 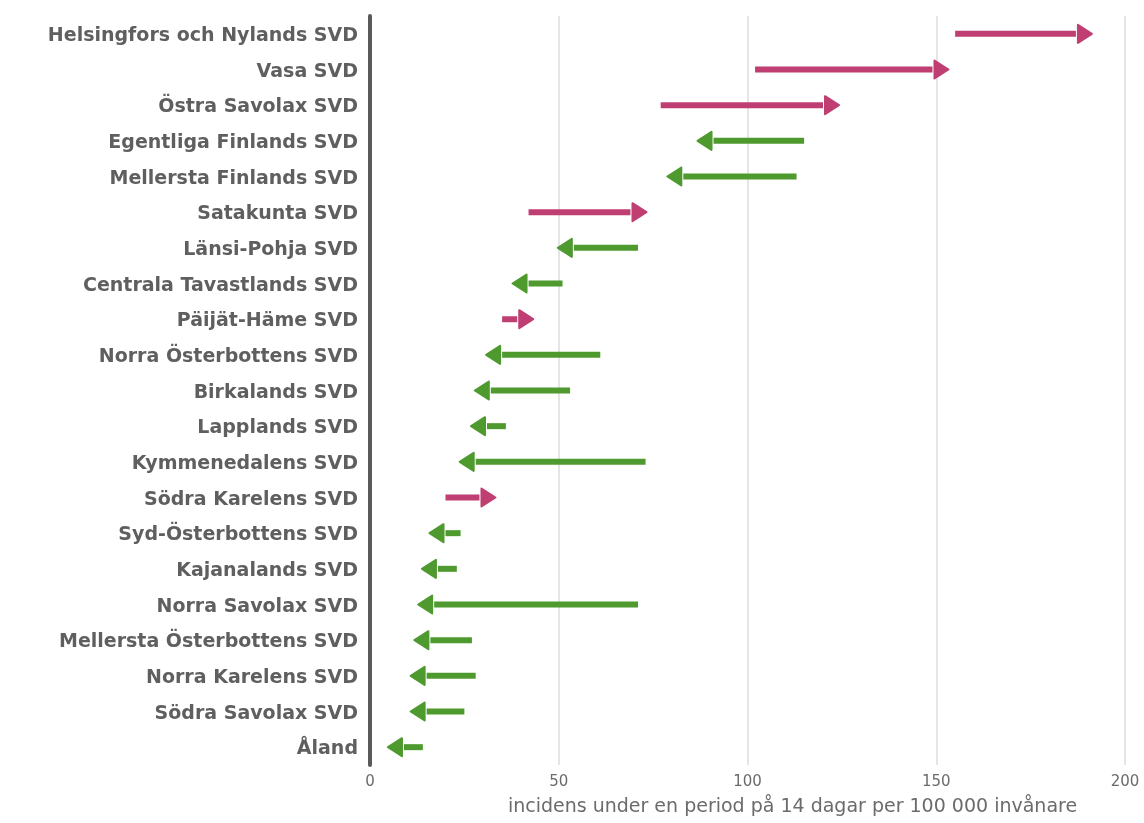 I want to click on y-tick-label: Östra Savolax SVD, so click(x=258, y=105).